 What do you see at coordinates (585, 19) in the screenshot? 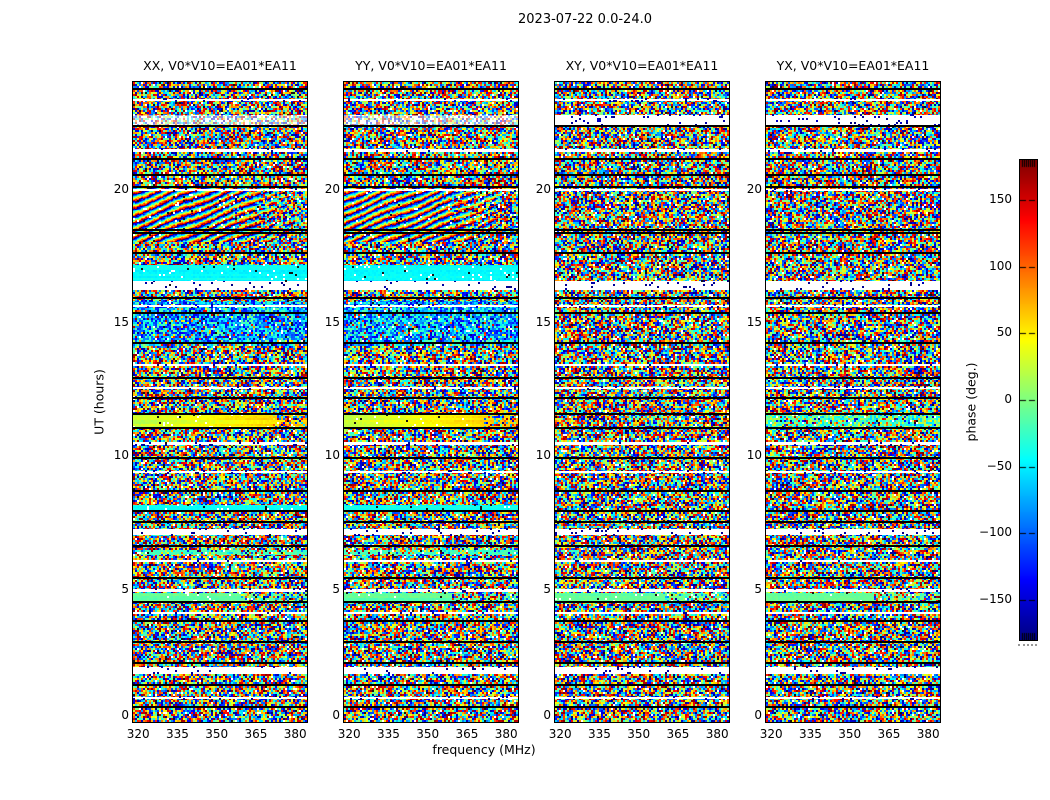
I see `figure-title: 2023-07-22 0.0-24.0` at bounding box center [585, 19].